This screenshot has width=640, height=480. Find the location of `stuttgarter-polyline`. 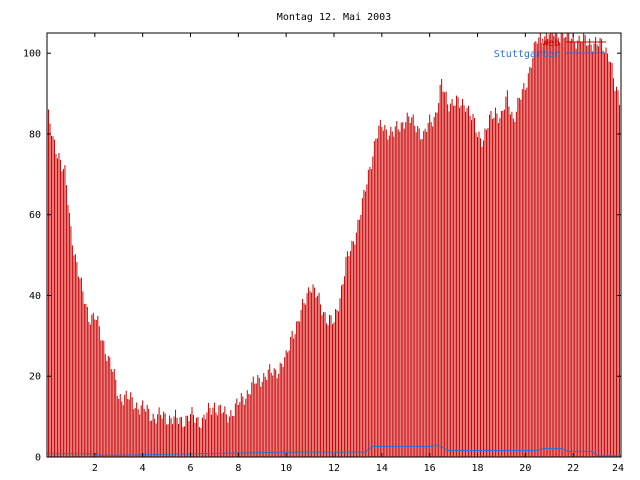

stuttgarter-polyline is located at coordinates (334, 450).